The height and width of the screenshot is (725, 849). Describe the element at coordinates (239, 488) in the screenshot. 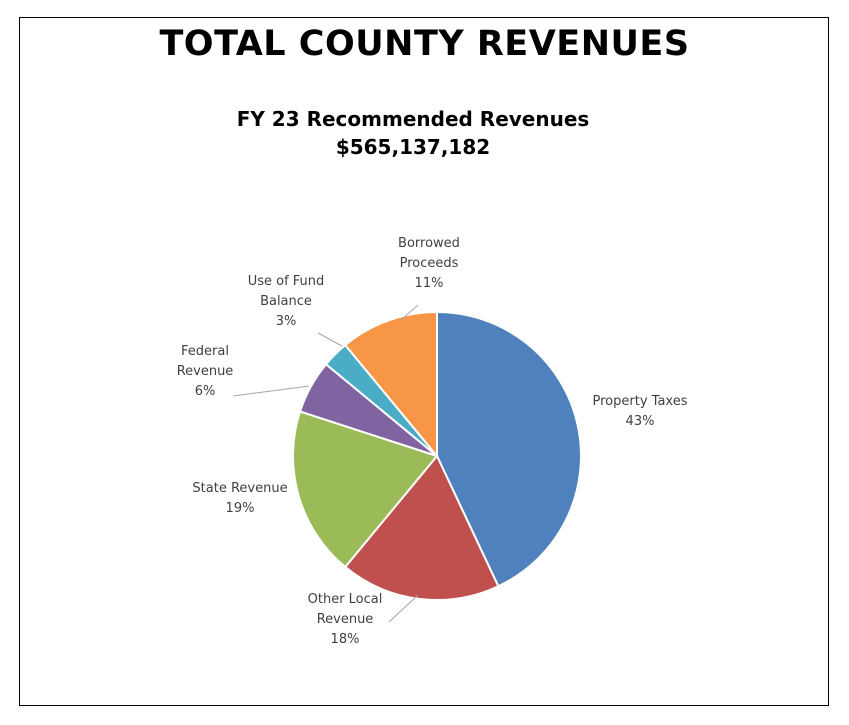

I see `slice-label-line: State Revenue` at that location.